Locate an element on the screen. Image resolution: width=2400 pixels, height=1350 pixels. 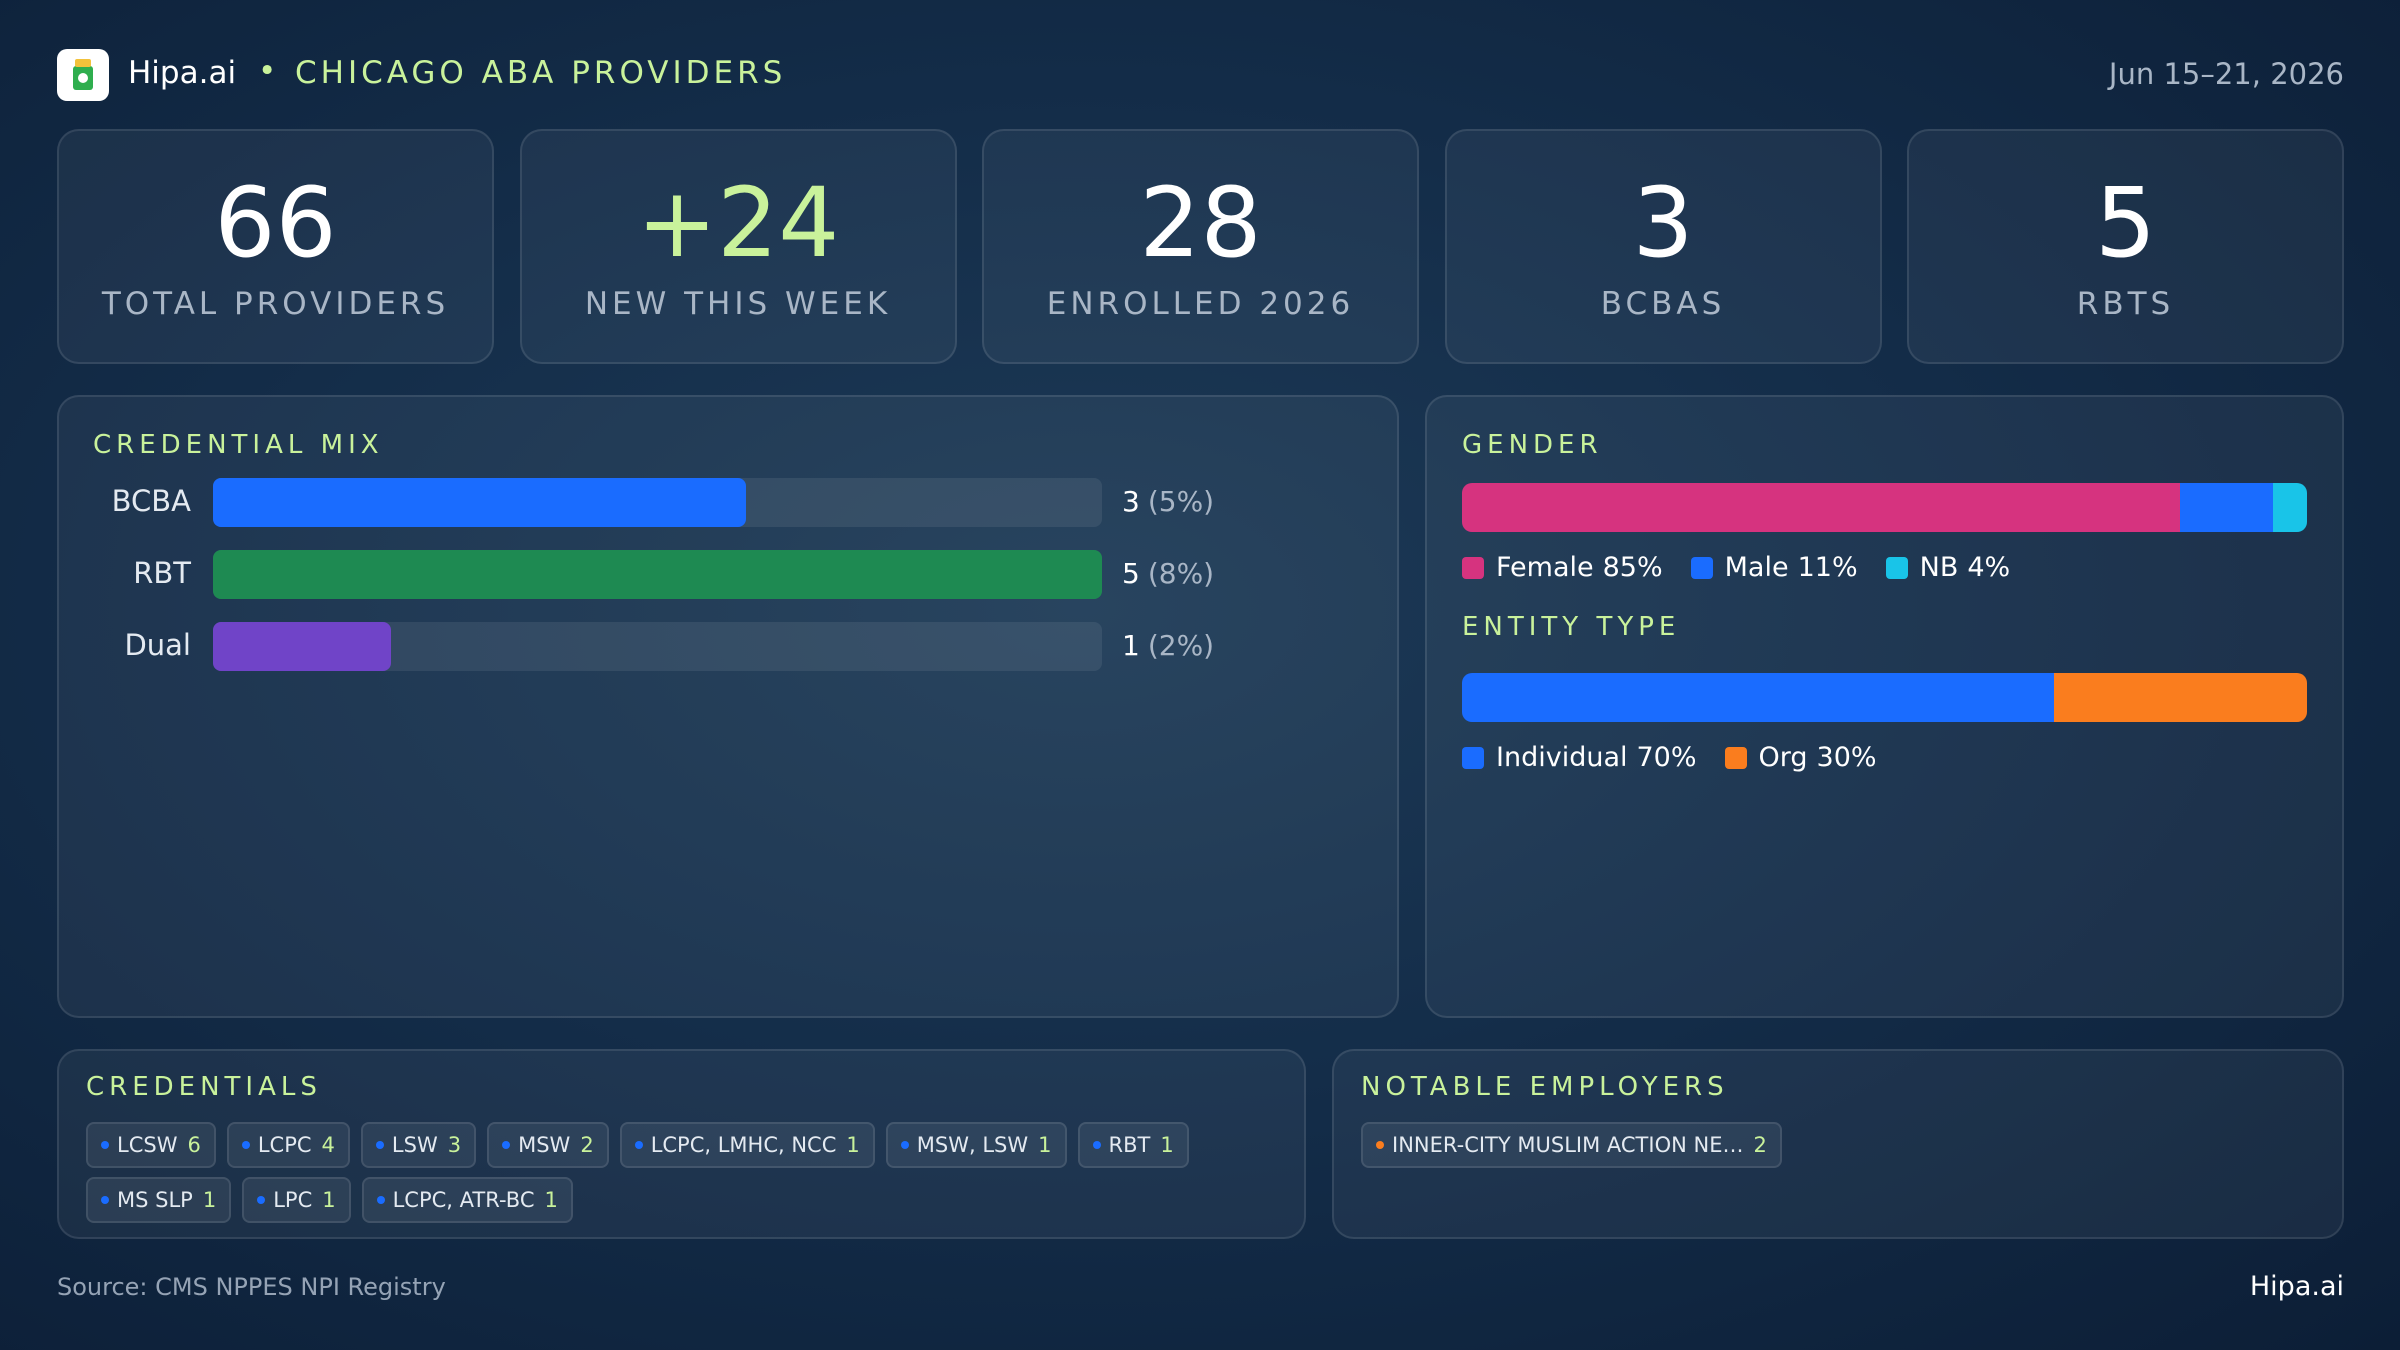
value: 5 is located at coordinates (1131, 573).